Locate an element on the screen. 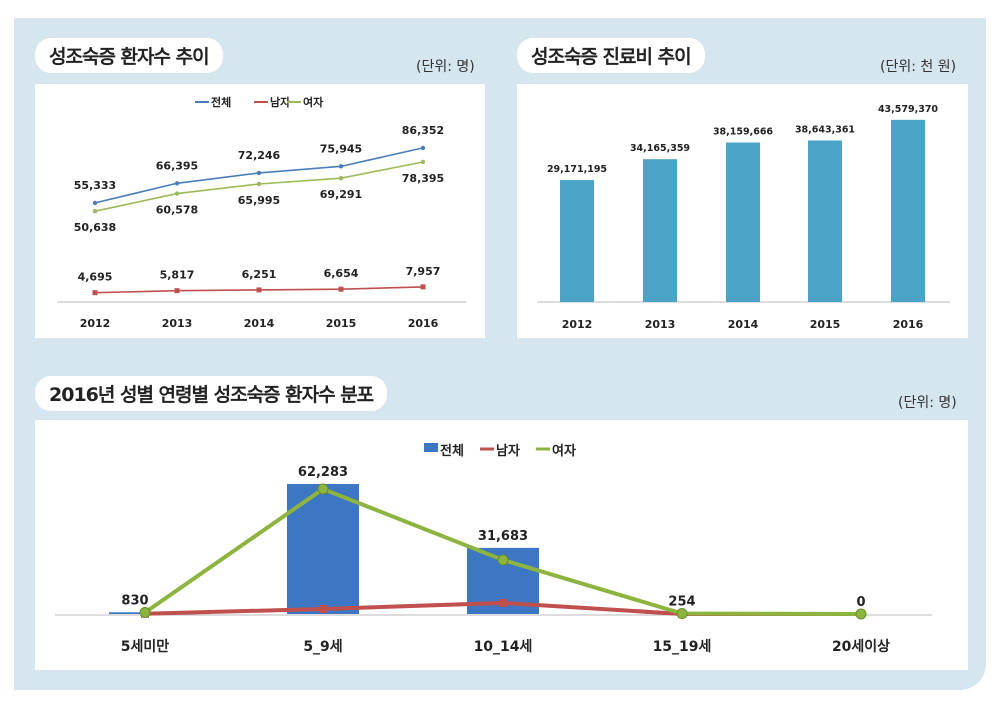 This screenshot has width=999, height=710. chart1-x-tick: 2016 is located at coordinates (423, 323).